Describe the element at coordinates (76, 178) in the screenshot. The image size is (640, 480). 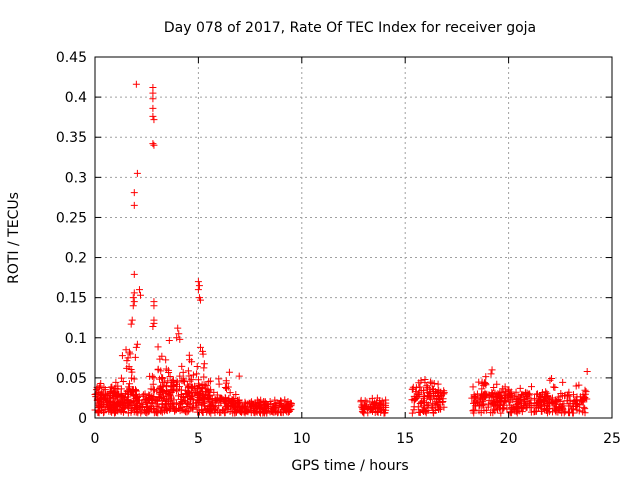
I see `y-tick-label: 0.3` at that location.